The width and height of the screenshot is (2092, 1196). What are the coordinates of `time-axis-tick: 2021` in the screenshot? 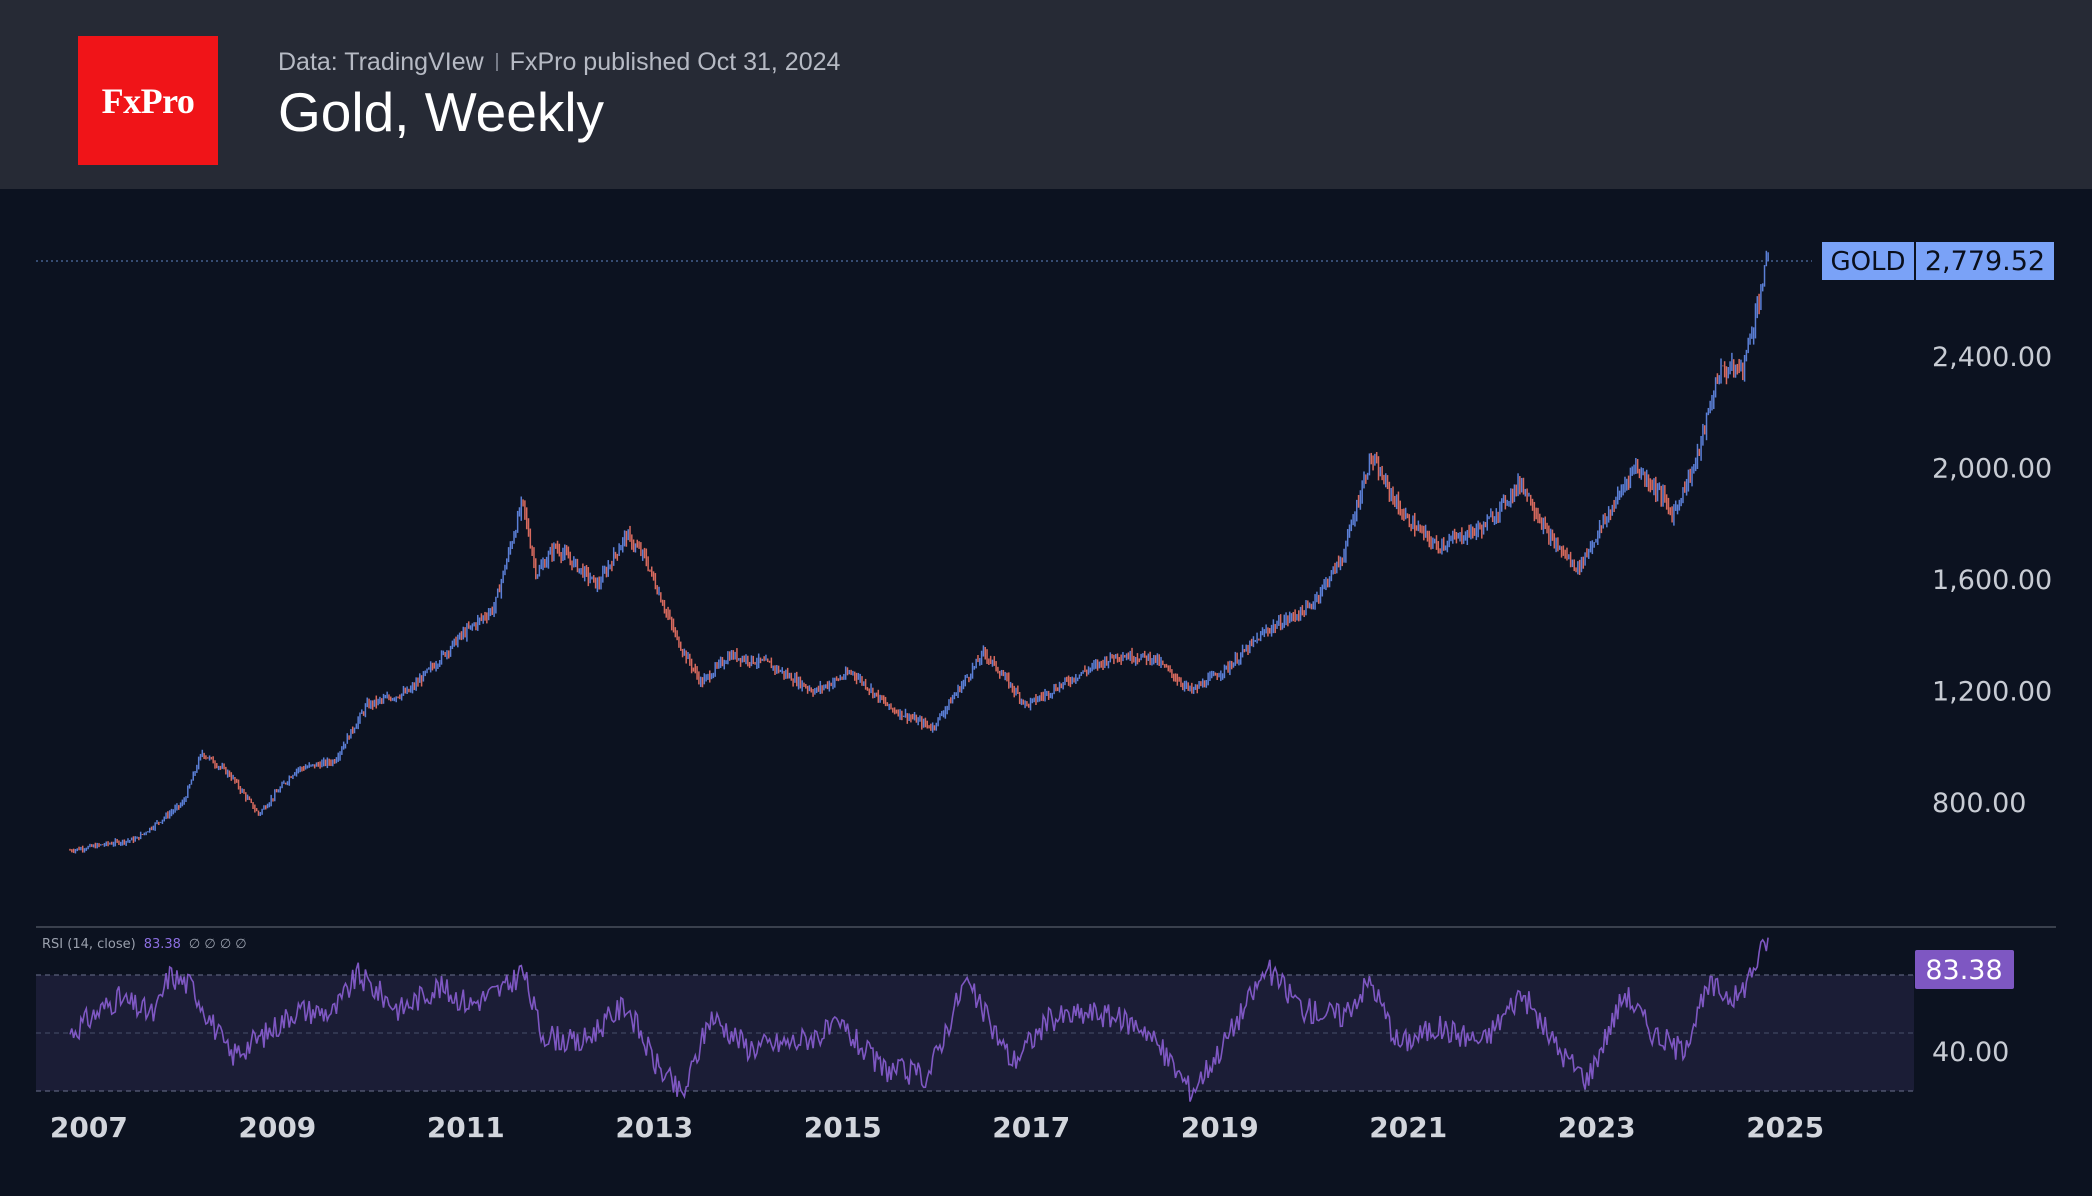 It's located at (1408, 1127).